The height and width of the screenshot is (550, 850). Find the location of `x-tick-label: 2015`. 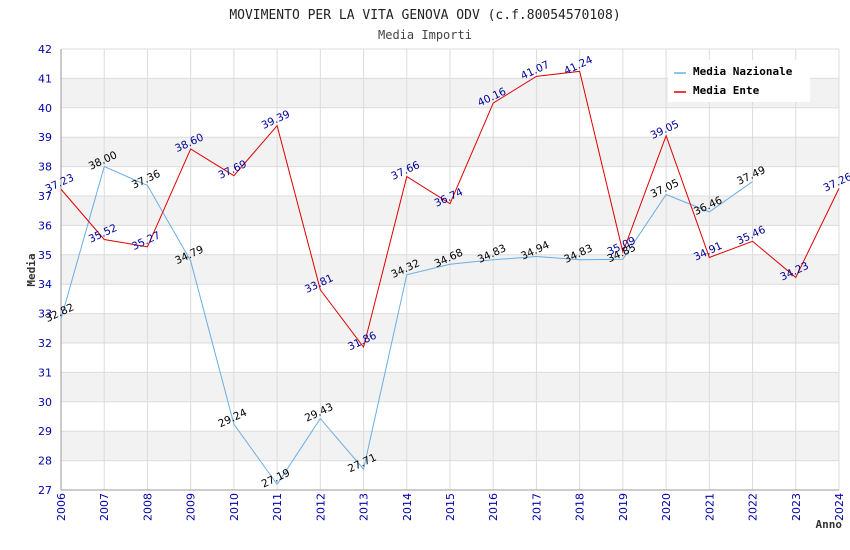

x-tick-label: 2015 is located at coordinates (450, 507).